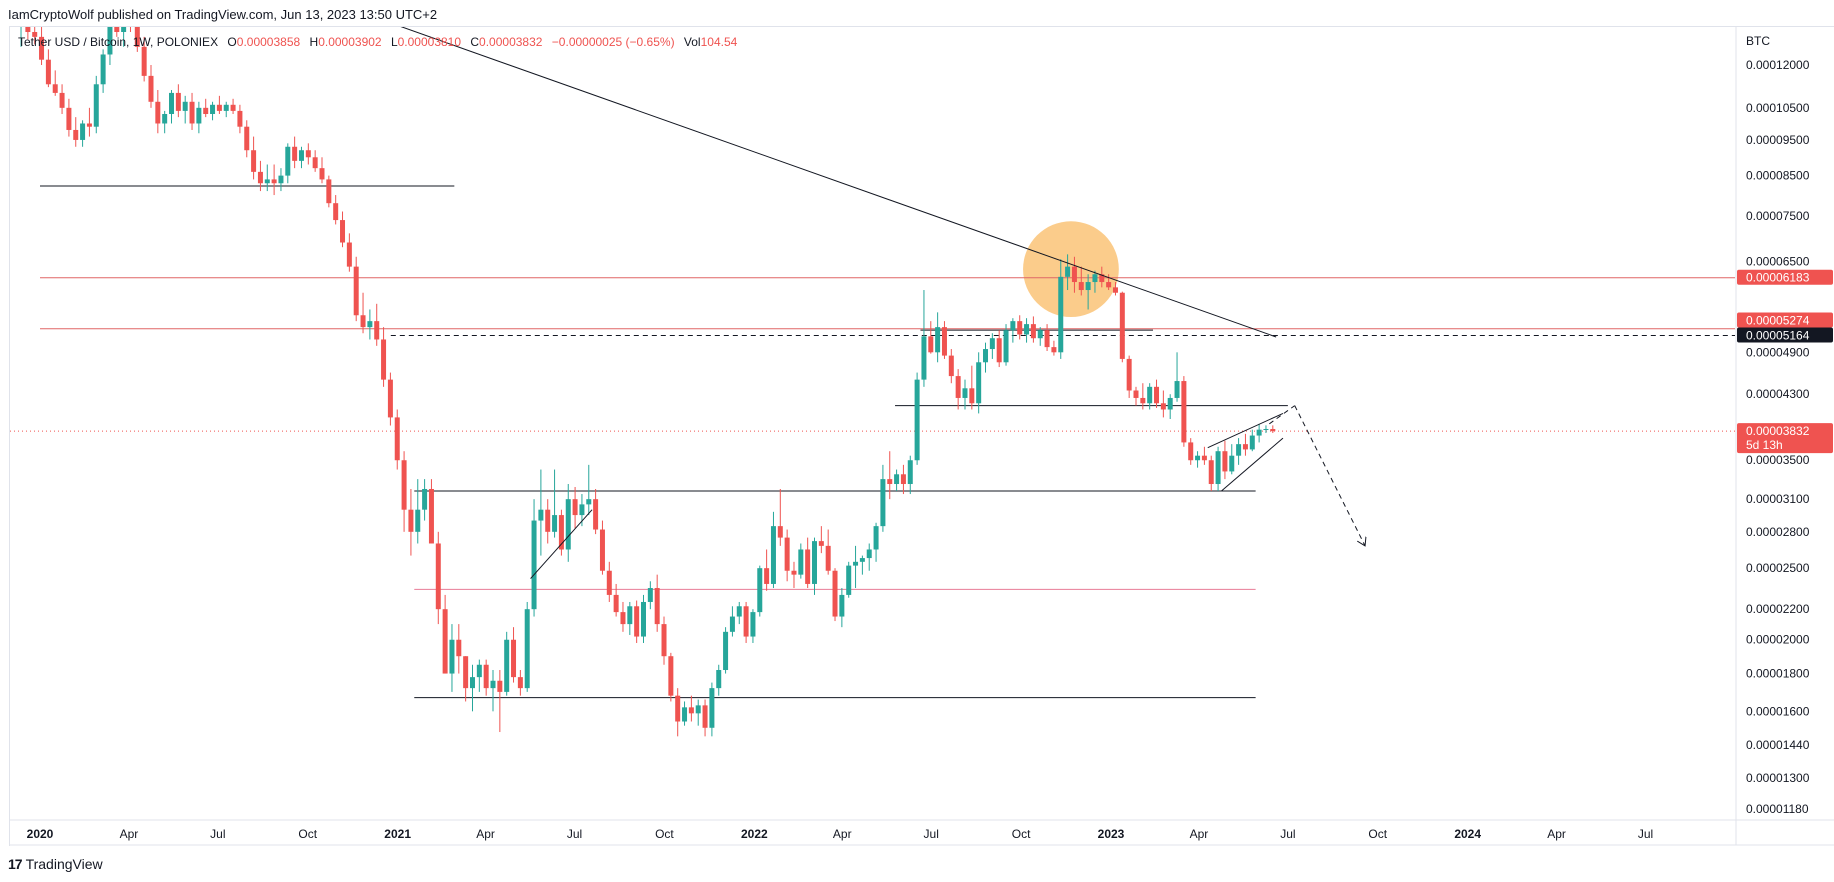 The width and height of the screenshot is (1834, 882). I want to click on price-label-bg, so click(1785, 320).